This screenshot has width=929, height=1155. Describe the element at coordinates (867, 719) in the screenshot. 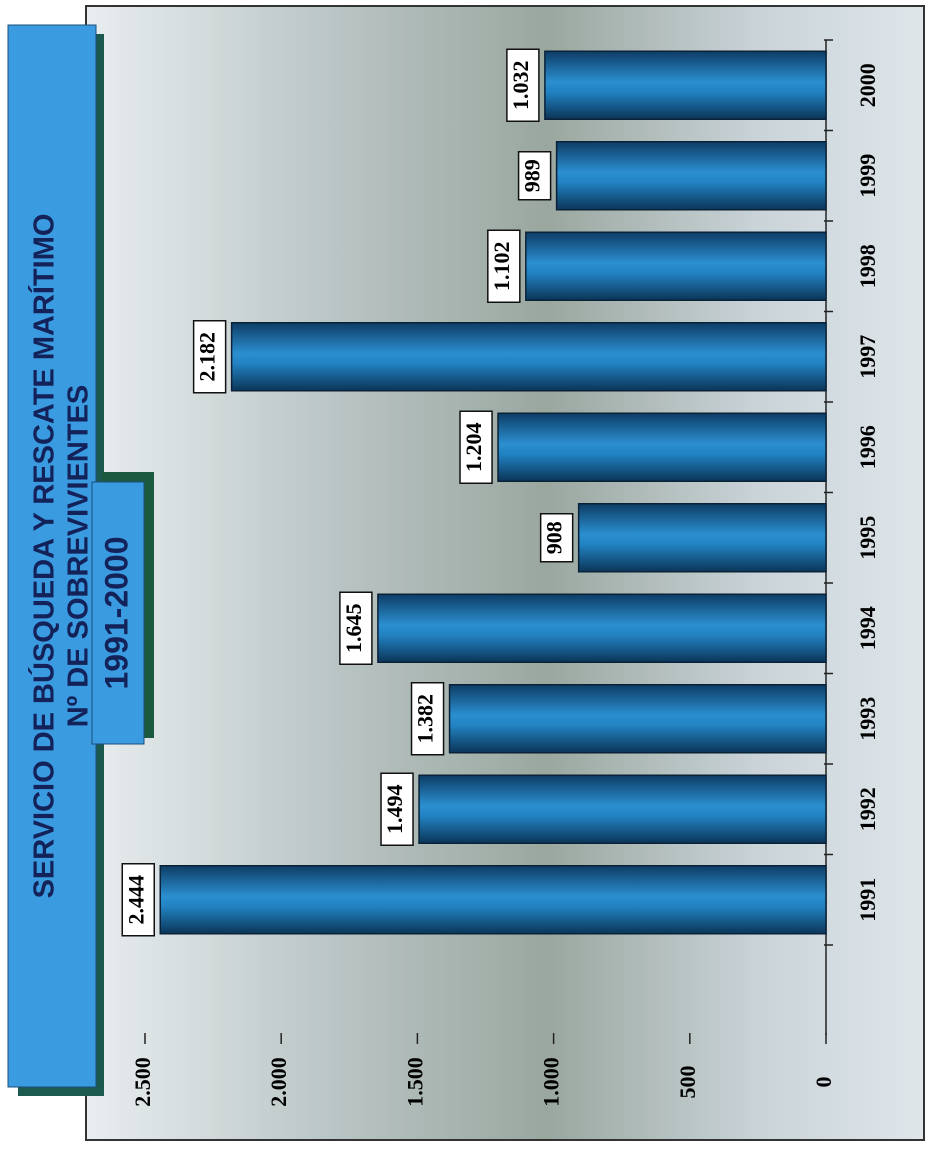

I see `x-tick-label: 1993` at that location.